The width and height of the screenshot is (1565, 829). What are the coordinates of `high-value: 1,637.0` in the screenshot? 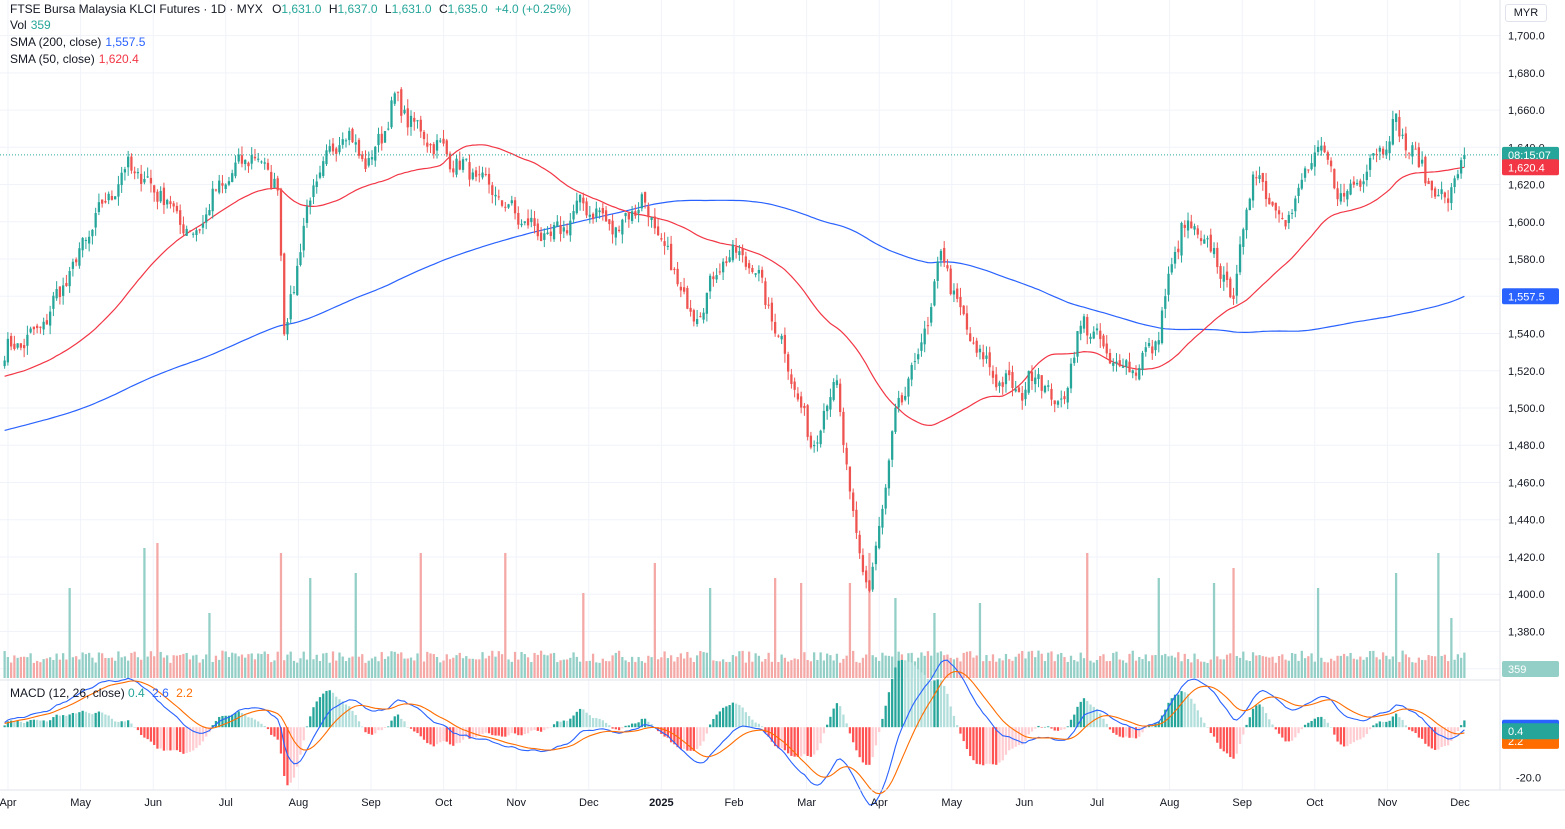 It's located at (357, 9).